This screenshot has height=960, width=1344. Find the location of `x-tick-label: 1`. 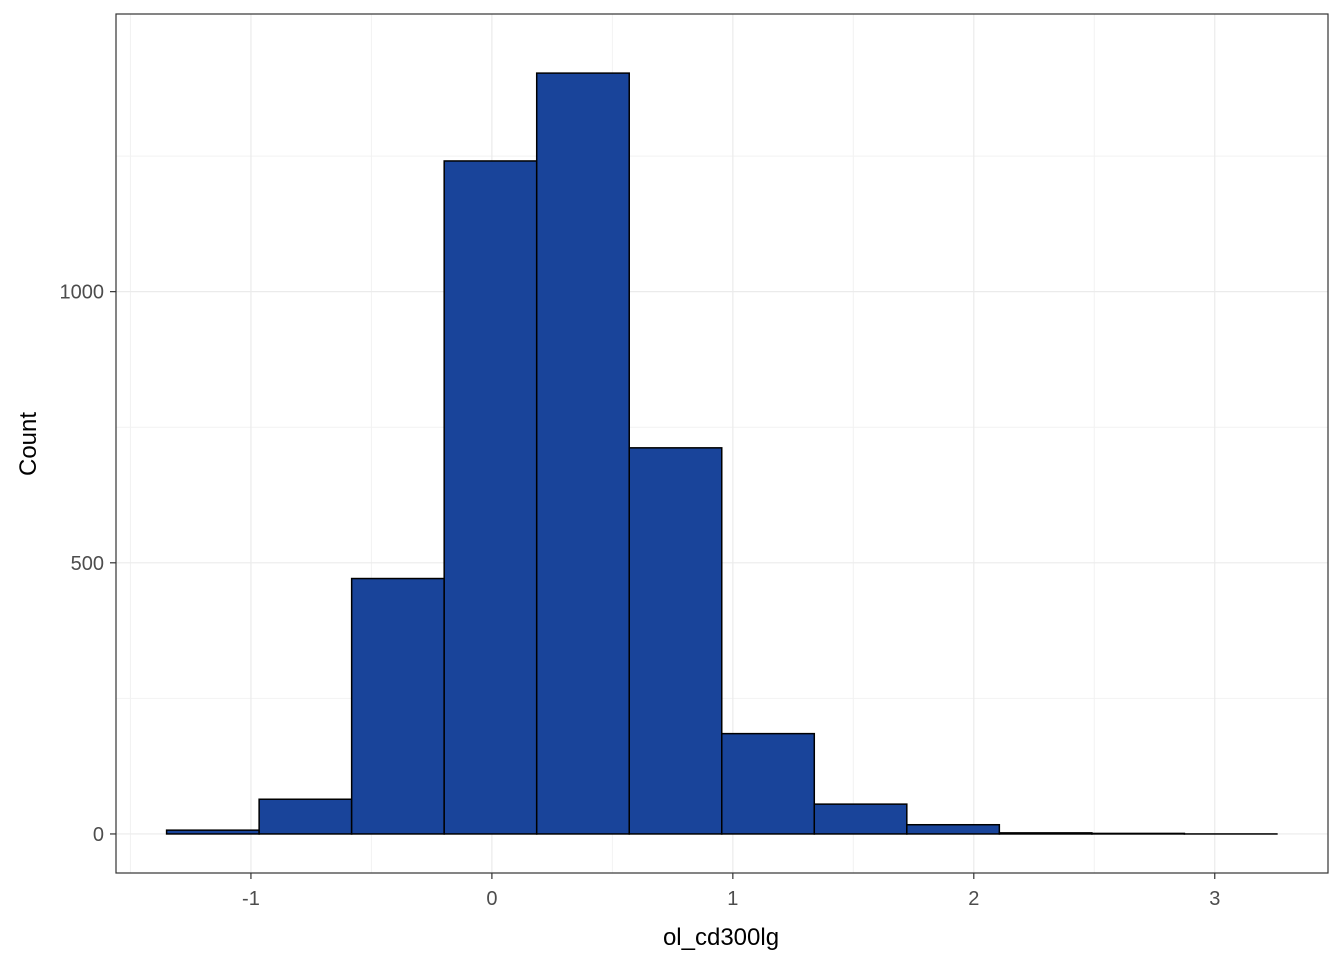

x-tick-label: 1 is located at coordinates (732, 899).